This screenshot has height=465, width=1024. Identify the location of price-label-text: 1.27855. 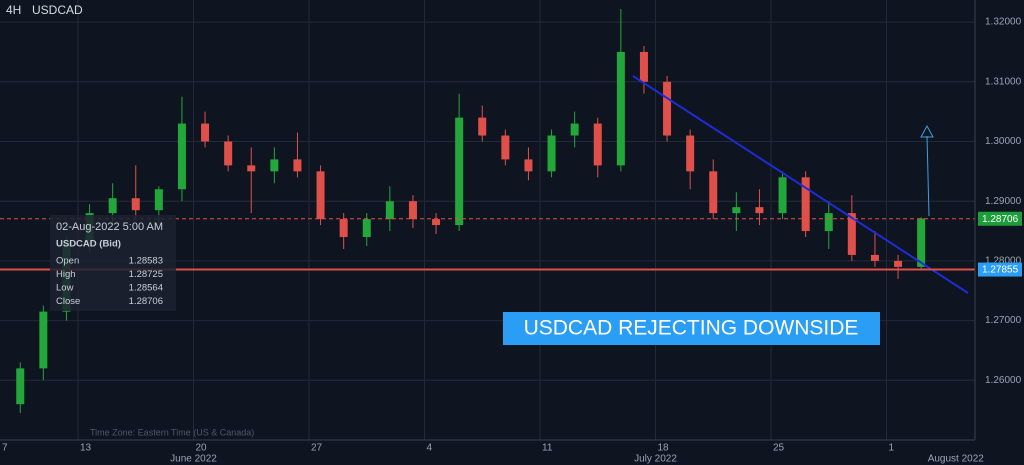
(1000, 270).